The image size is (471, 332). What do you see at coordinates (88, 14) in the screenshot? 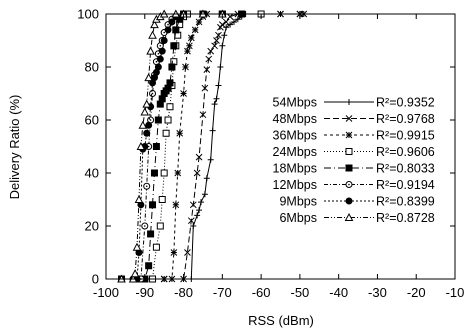
I see `y-tick-label-100: 100` at bounding box center [88, 14].